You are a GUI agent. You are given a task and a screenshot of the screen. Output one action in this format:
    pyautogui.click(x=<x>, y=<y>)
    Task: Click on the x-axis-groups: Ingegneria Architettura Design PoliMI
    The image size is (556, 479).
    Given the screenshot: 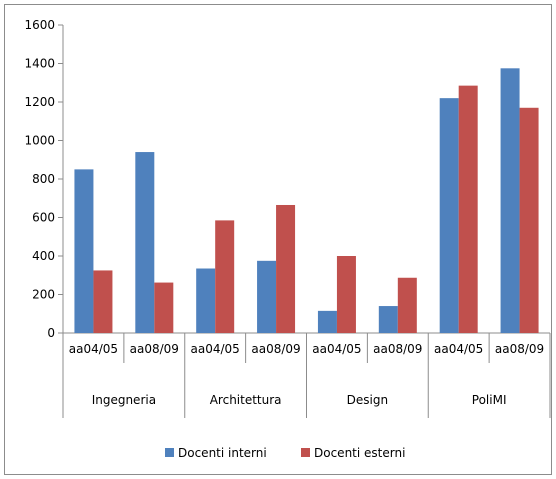 What is the action you would take?
    pyautogui.click(x=306, y=390)
    